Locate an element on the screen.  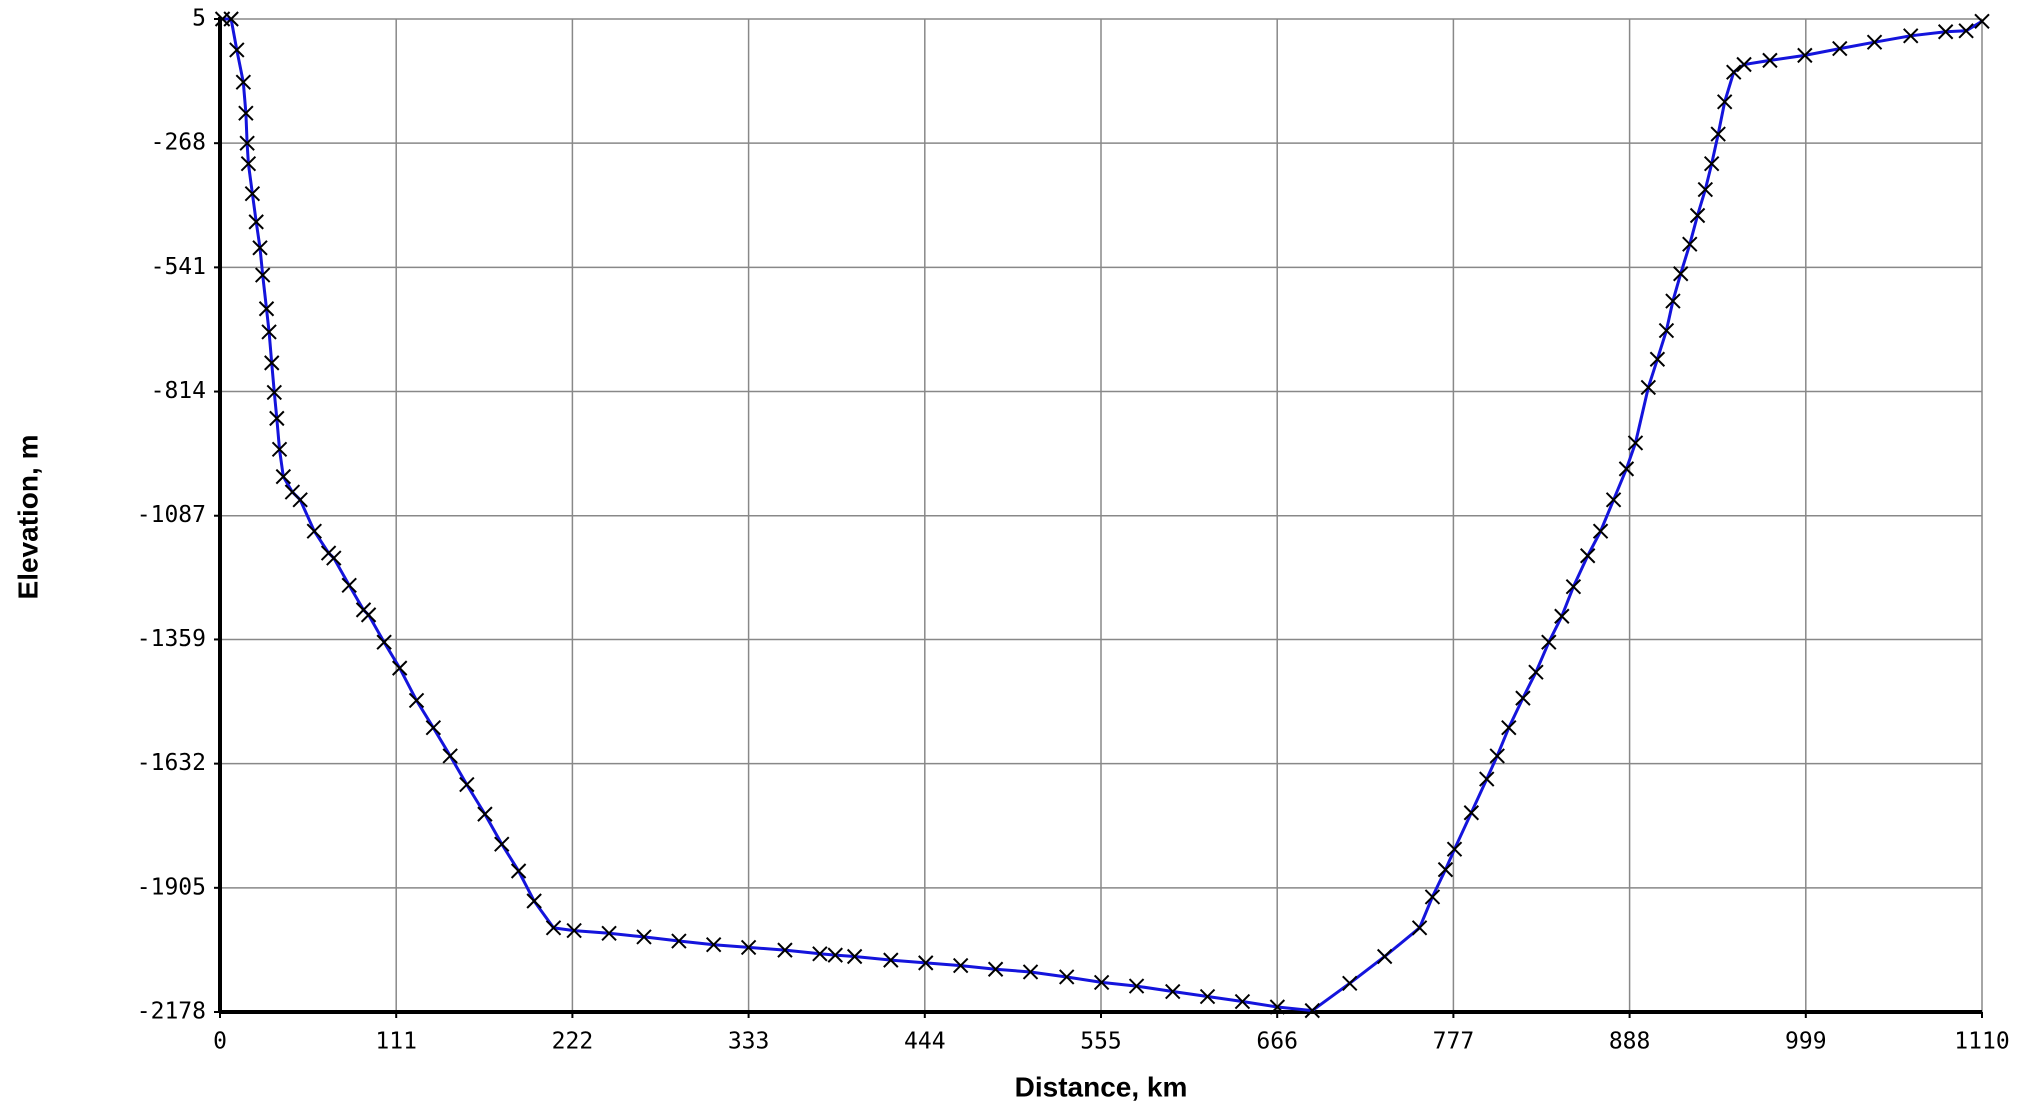
x-tick-label: 111 is located at coordinates (396, 1042).